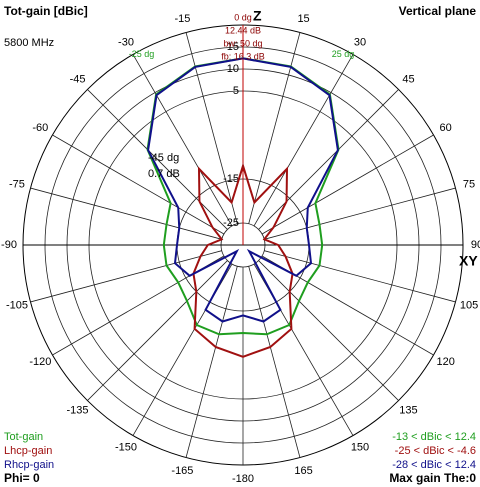  What do you see at coordinates (182, 471) in the screenshot?
I see `angle-tick-label: -165` at bounding box center [182, 471].